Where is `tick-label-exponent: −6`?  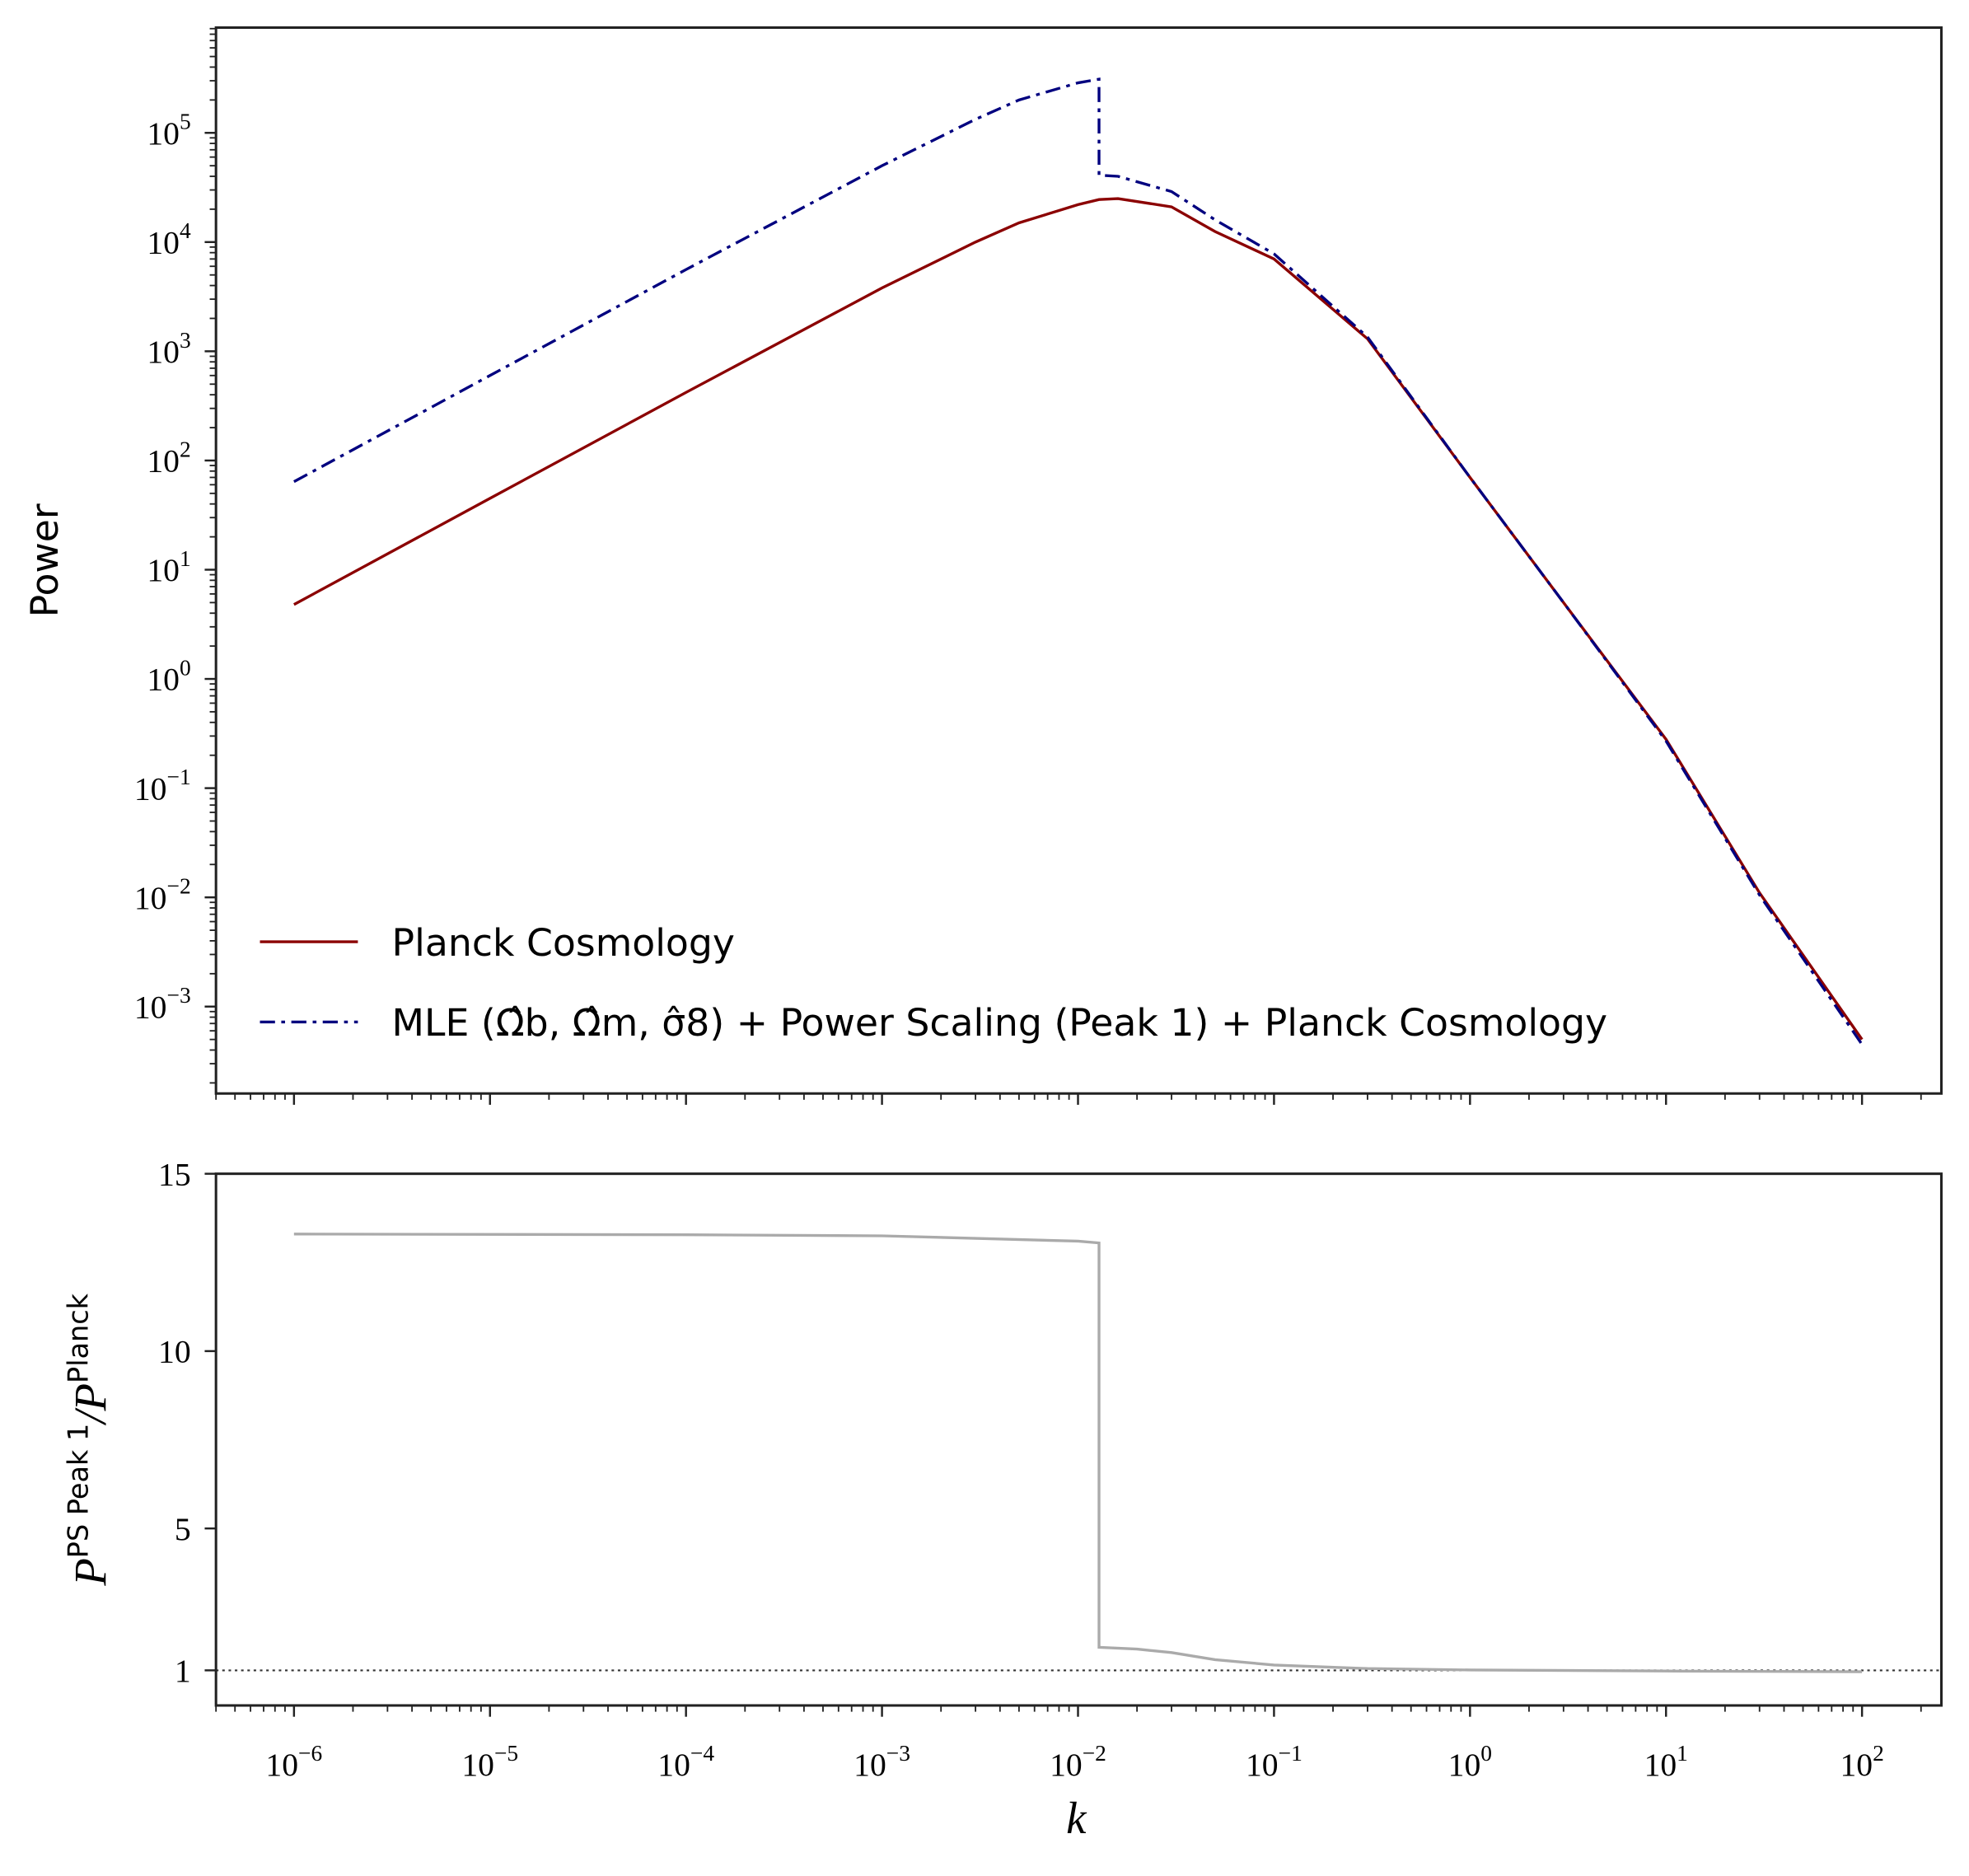 tick-label-exponent: −6 is located at coordinates (310, 1754).